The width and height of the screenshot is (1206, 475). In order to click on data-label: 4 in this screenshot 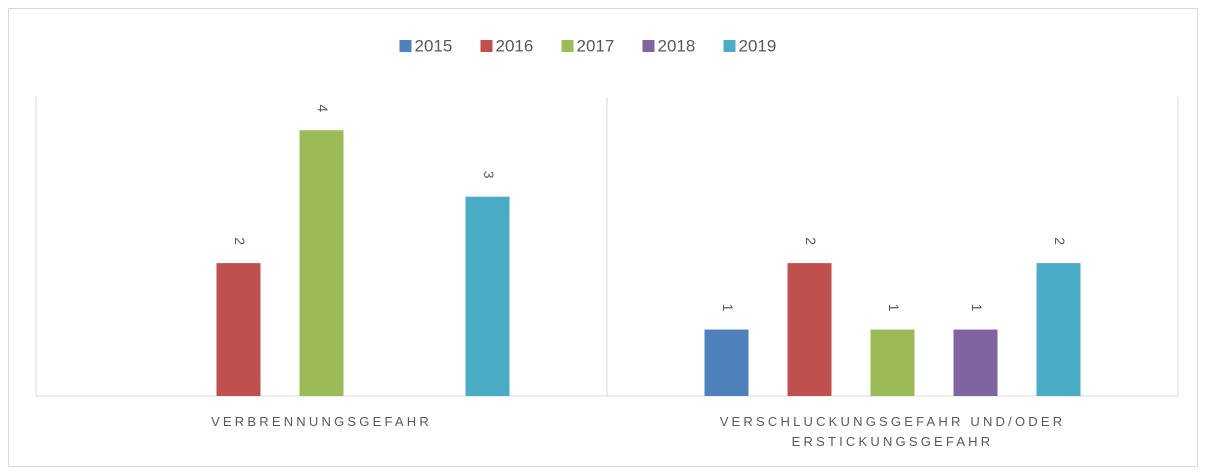, I will do `click(323, 108)`.